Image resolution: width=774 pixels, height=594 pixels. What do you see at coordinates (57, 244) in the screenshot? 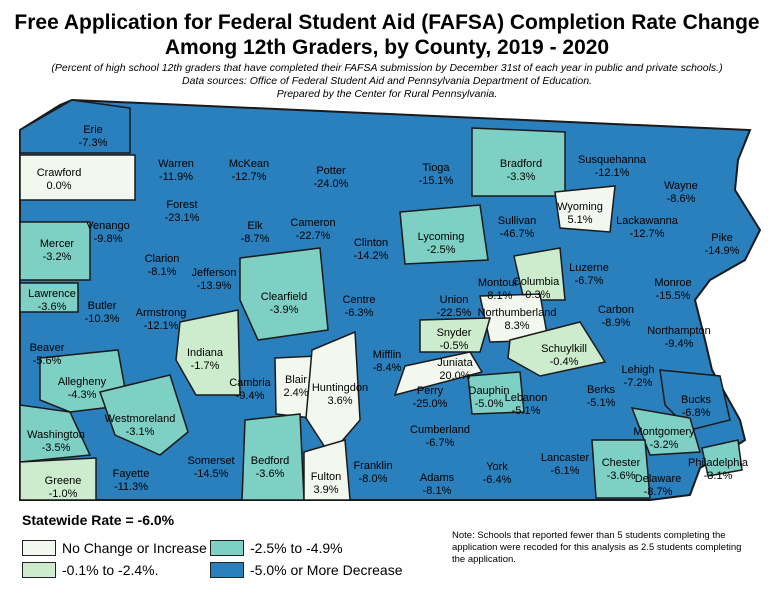
I see `county-name-mercer: Mercer` at bounding box center [57, 244].